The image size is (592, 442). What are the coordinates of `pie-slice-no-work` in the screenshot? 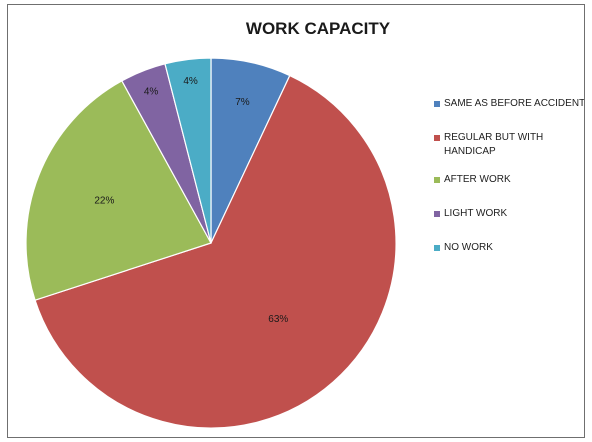 It's located at (188, 150).